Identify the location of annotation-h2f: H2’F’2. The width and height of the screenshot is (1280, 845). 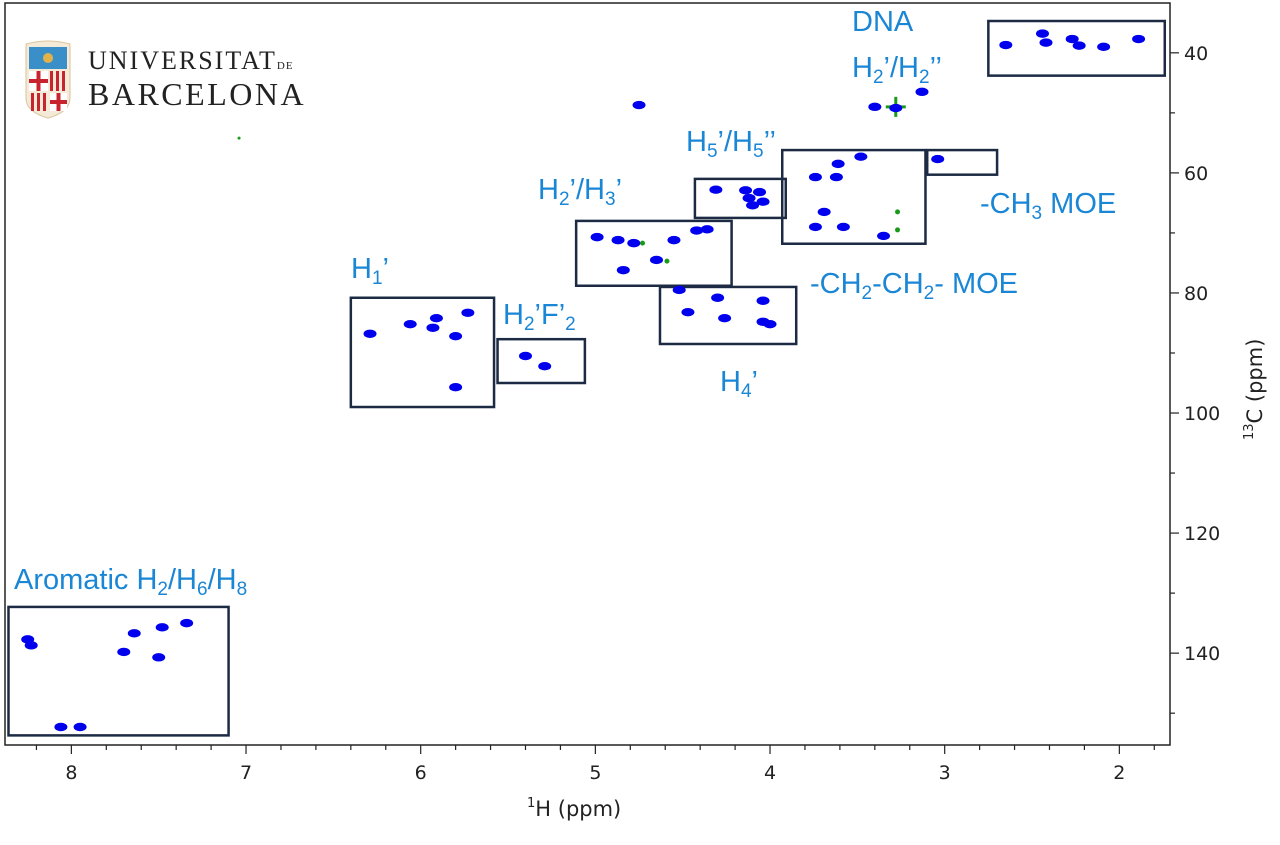
(539, 317).